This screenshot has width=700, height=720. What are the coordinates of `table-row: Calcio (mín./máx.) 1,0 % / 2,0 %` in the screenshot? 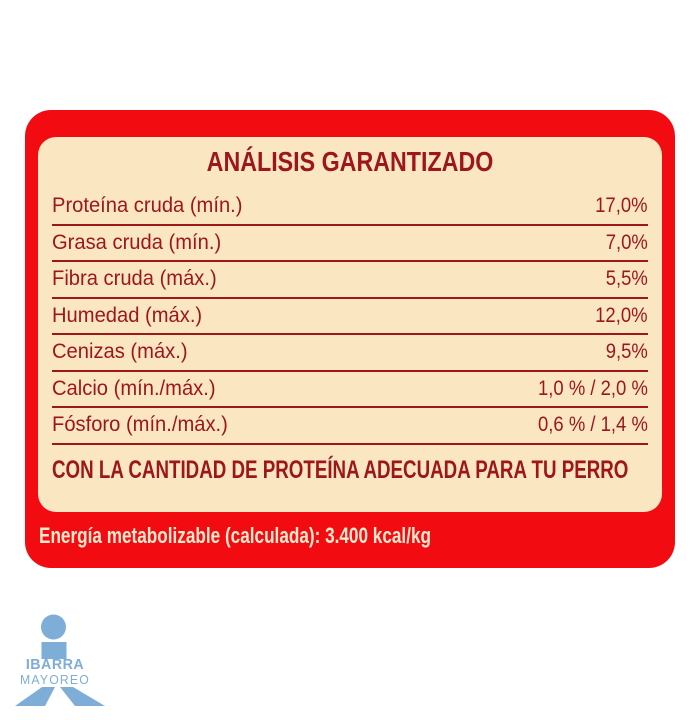 It's located at (350, 390).